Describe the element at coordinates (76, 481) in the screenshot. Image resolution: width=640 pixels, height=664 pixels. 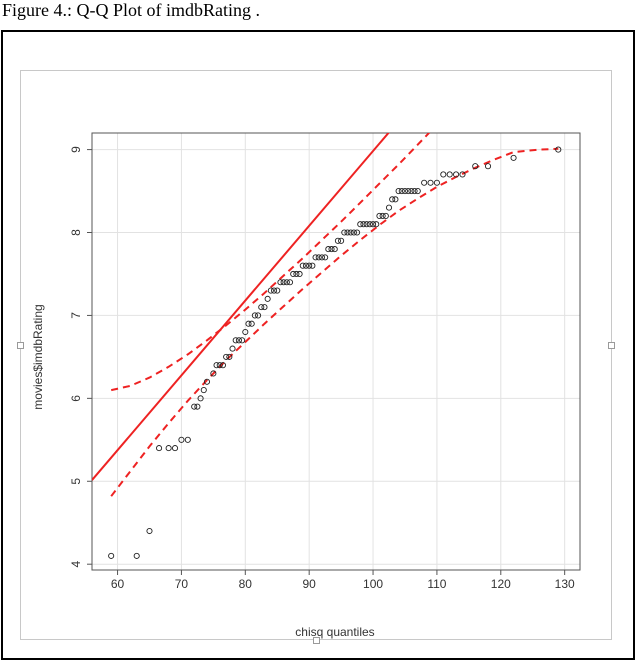
I see `y-tick-label: 5` at that location.